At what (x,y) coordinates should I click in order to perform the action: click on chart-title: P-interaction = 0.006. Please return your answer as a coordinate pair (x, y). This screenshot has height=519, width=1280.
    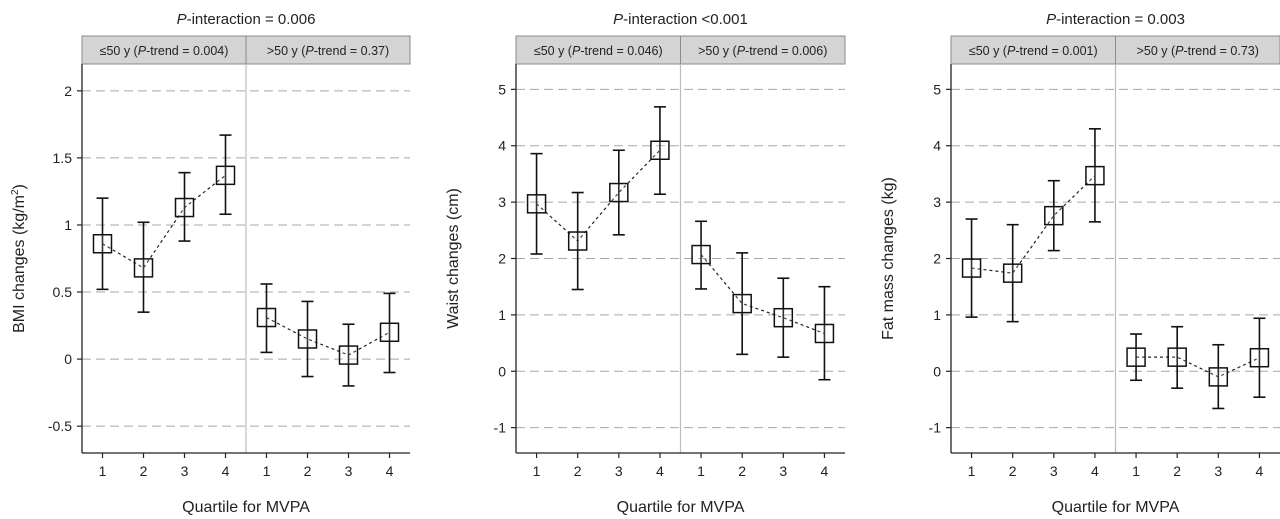
    Looking at the image, I should click on (246, 19).